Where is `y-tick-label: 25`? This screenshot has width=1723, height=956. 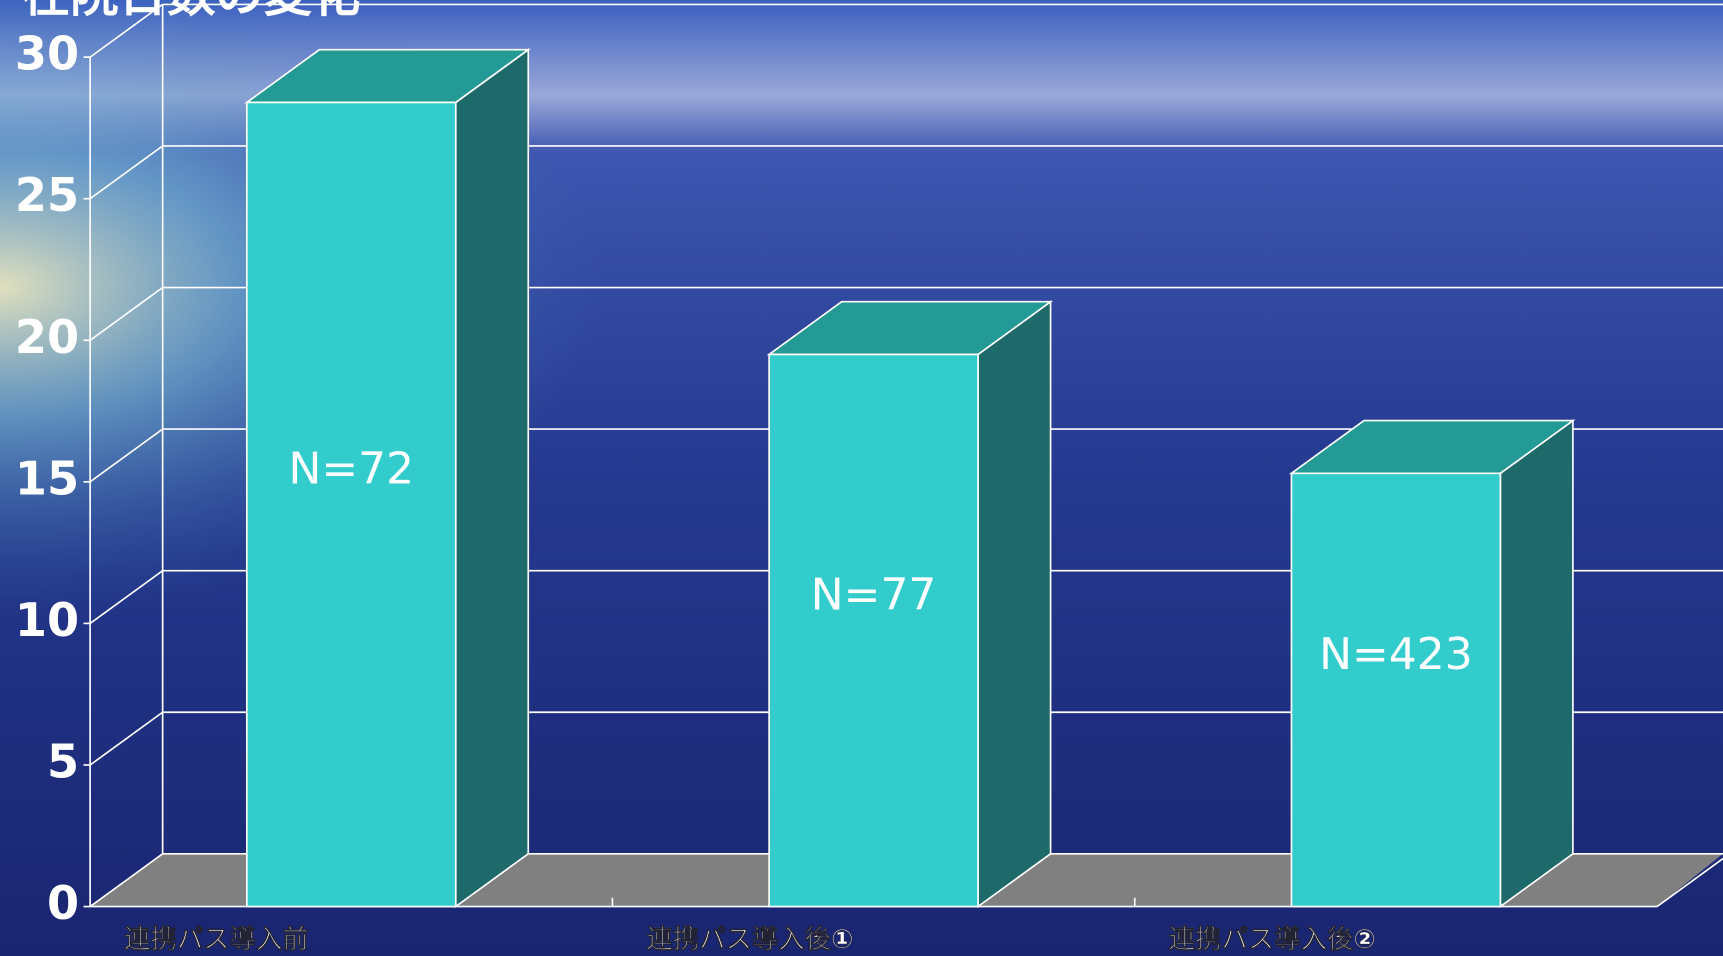 y-tick-label: 25 is located at coordinates (47, 195).